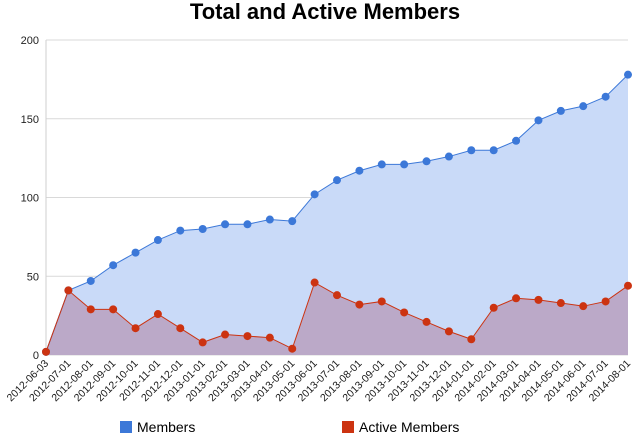 The width and height of the screenshot is (633, 435). I want to click on y-tick-label: 0, so click(36, 356).